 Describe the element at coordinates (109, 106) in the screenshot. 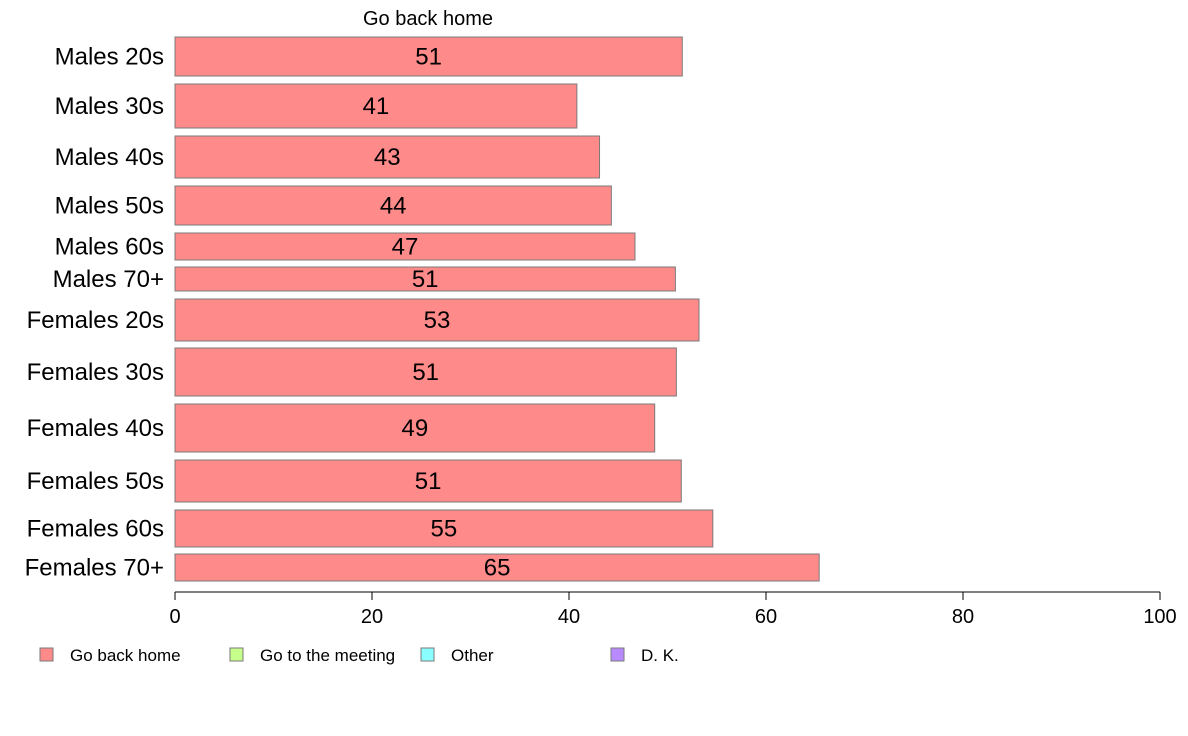

I see `category-label: Males 30s` at that location.